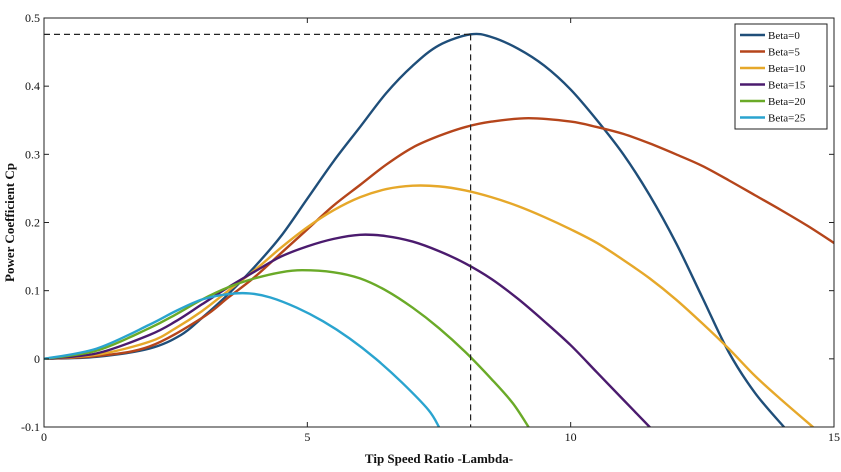 This screenshot has width=841, height=472. Describe the element at coordinates (37, 359) in the screenshot. I see `y-tick-label: 0` at that location.